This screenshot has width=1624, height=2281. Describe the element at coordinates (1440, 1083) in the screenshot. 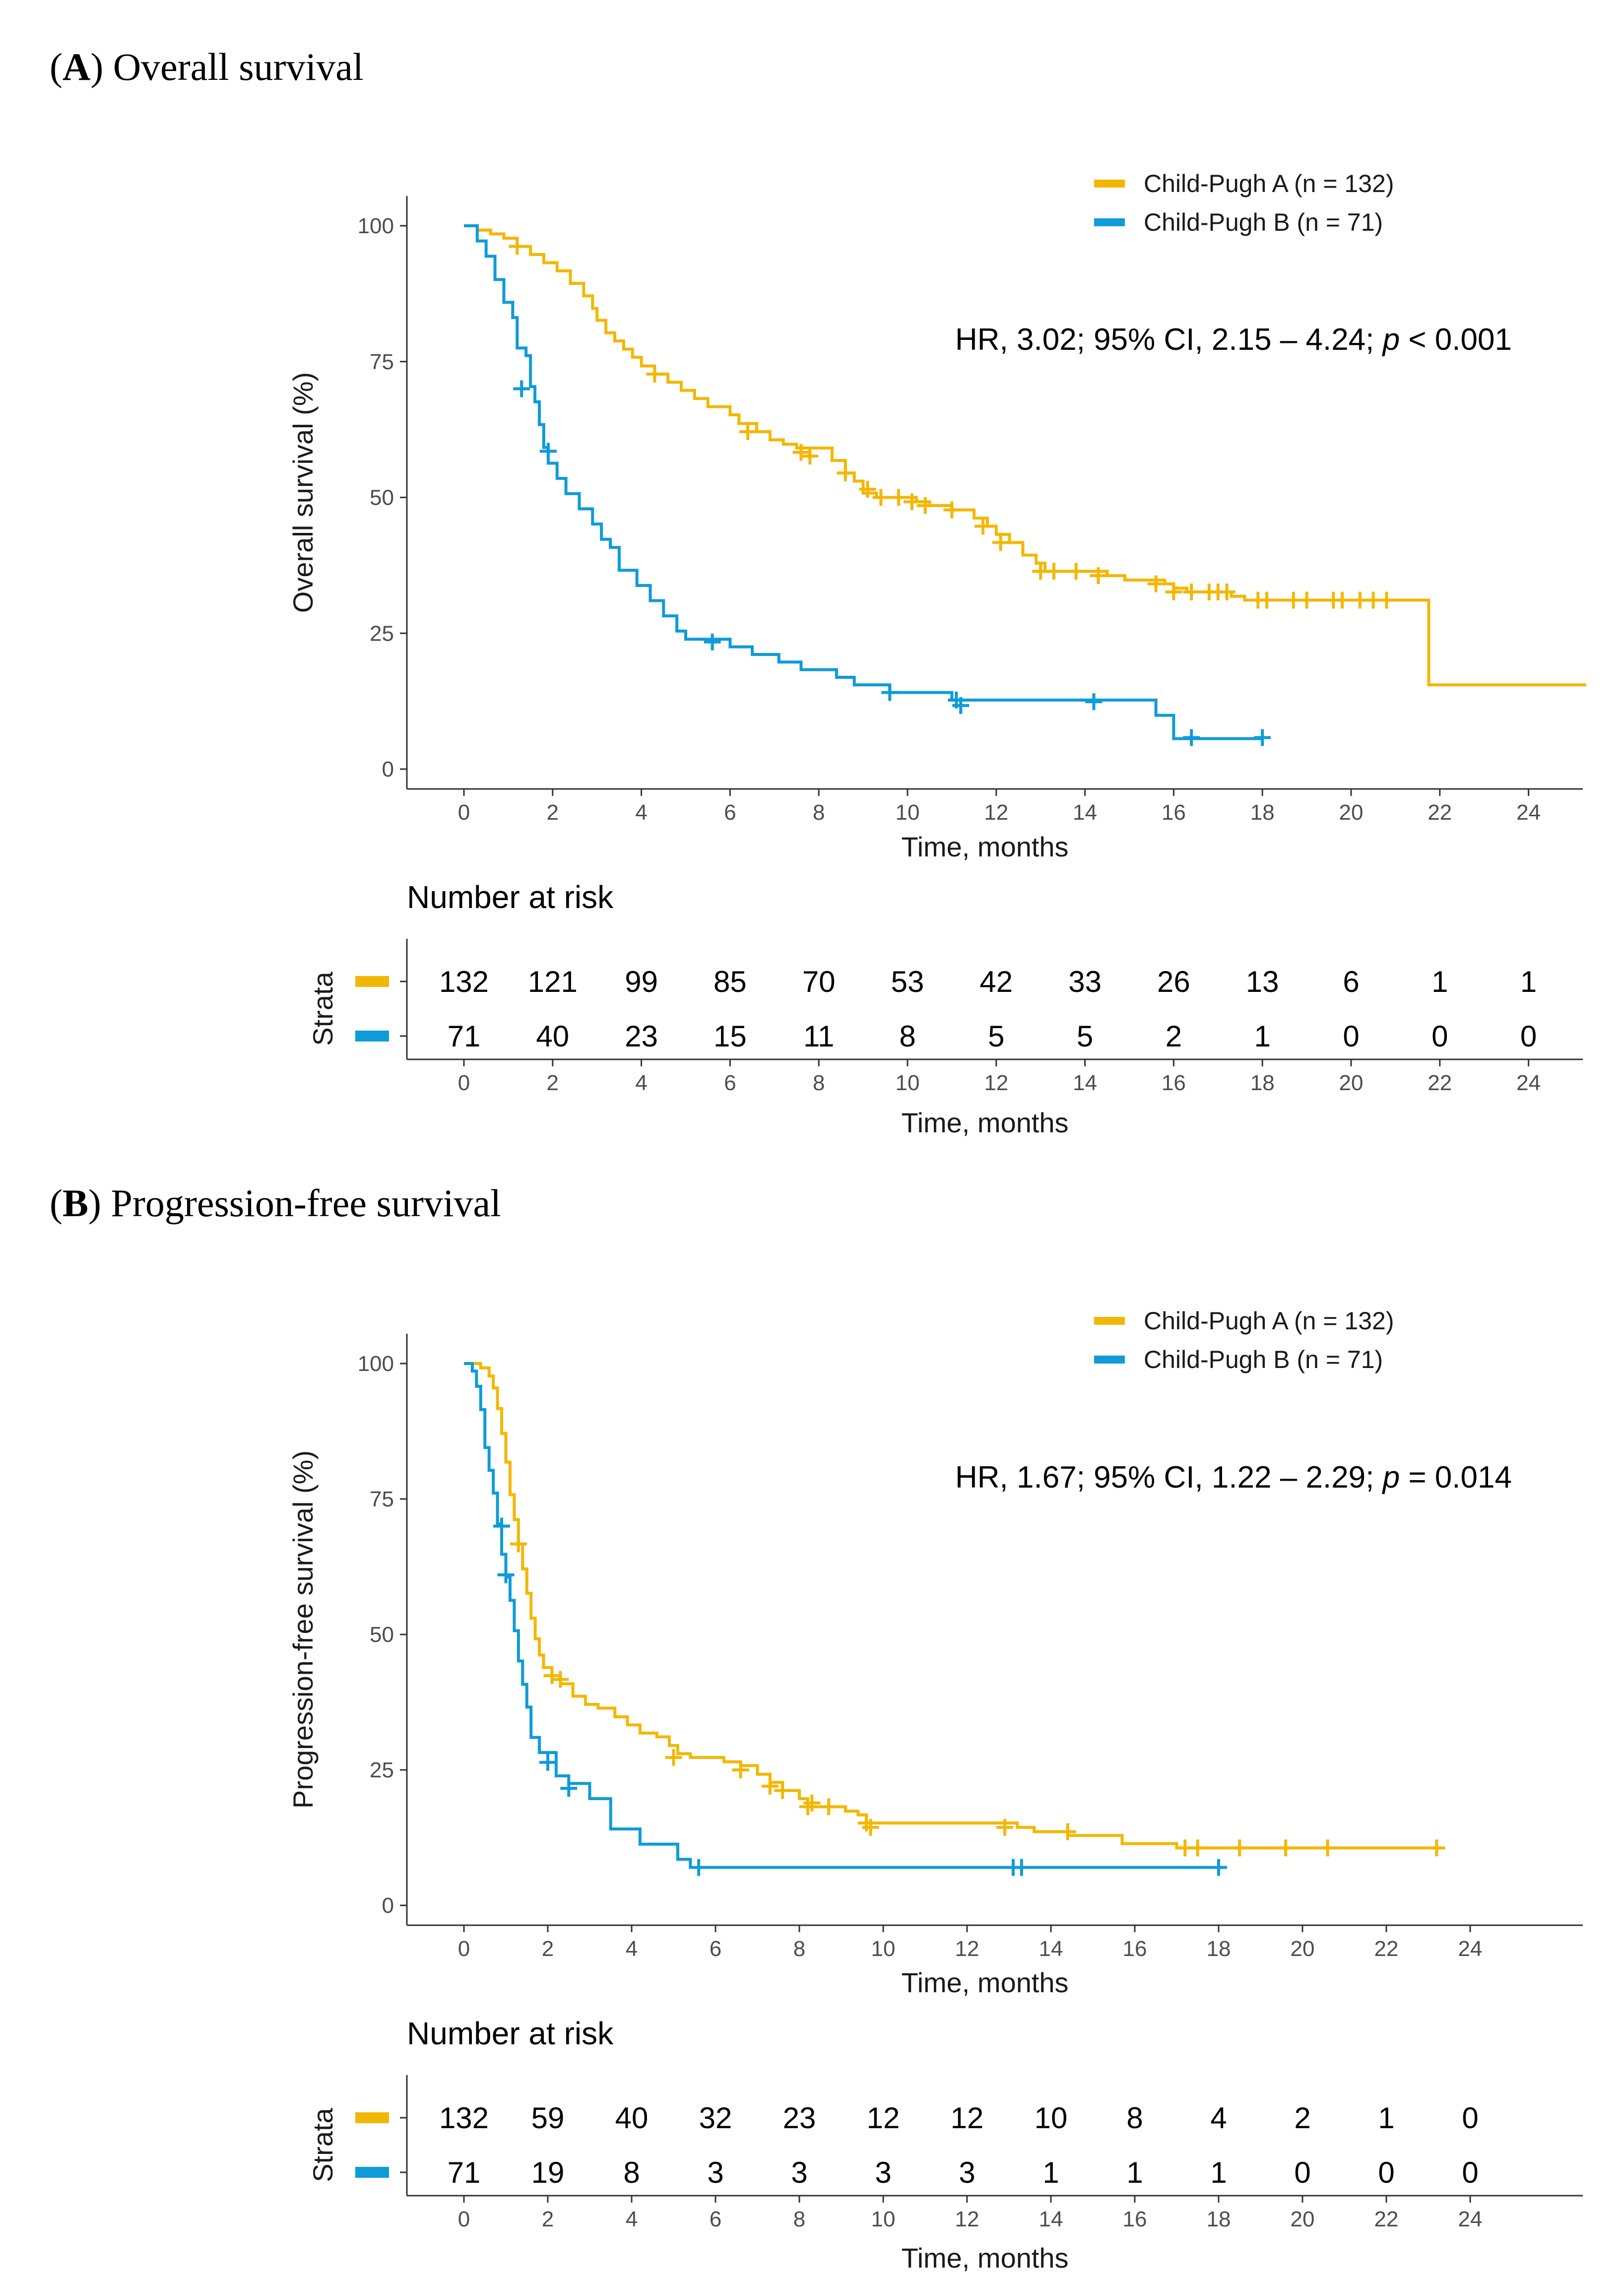

I see `risk-x-tick-label: 22` at that location.